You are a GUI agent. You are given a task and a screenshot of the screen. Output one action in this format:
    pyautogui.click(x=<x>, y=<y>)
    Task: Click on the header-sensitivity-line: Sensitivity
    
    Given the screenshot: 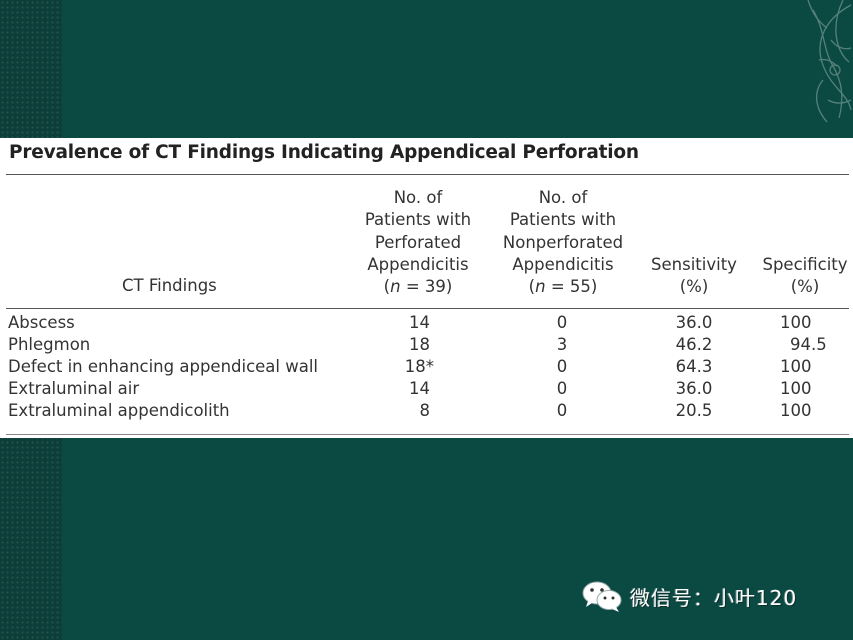 What is the action you would take?
    pyautogui.click(x=694, y=264)
    